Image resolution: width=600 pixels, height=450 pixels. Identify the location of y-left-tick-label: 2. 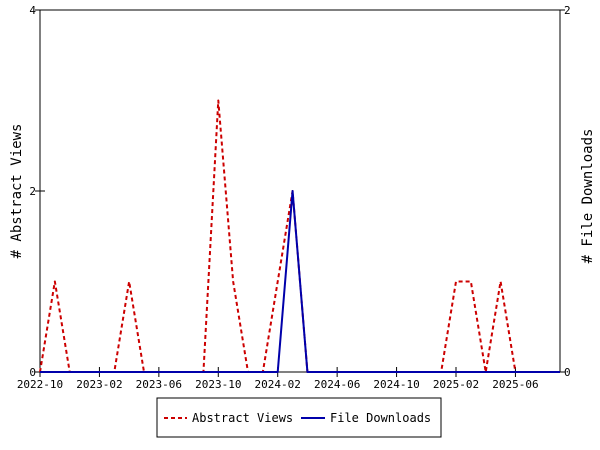
(32, 191).